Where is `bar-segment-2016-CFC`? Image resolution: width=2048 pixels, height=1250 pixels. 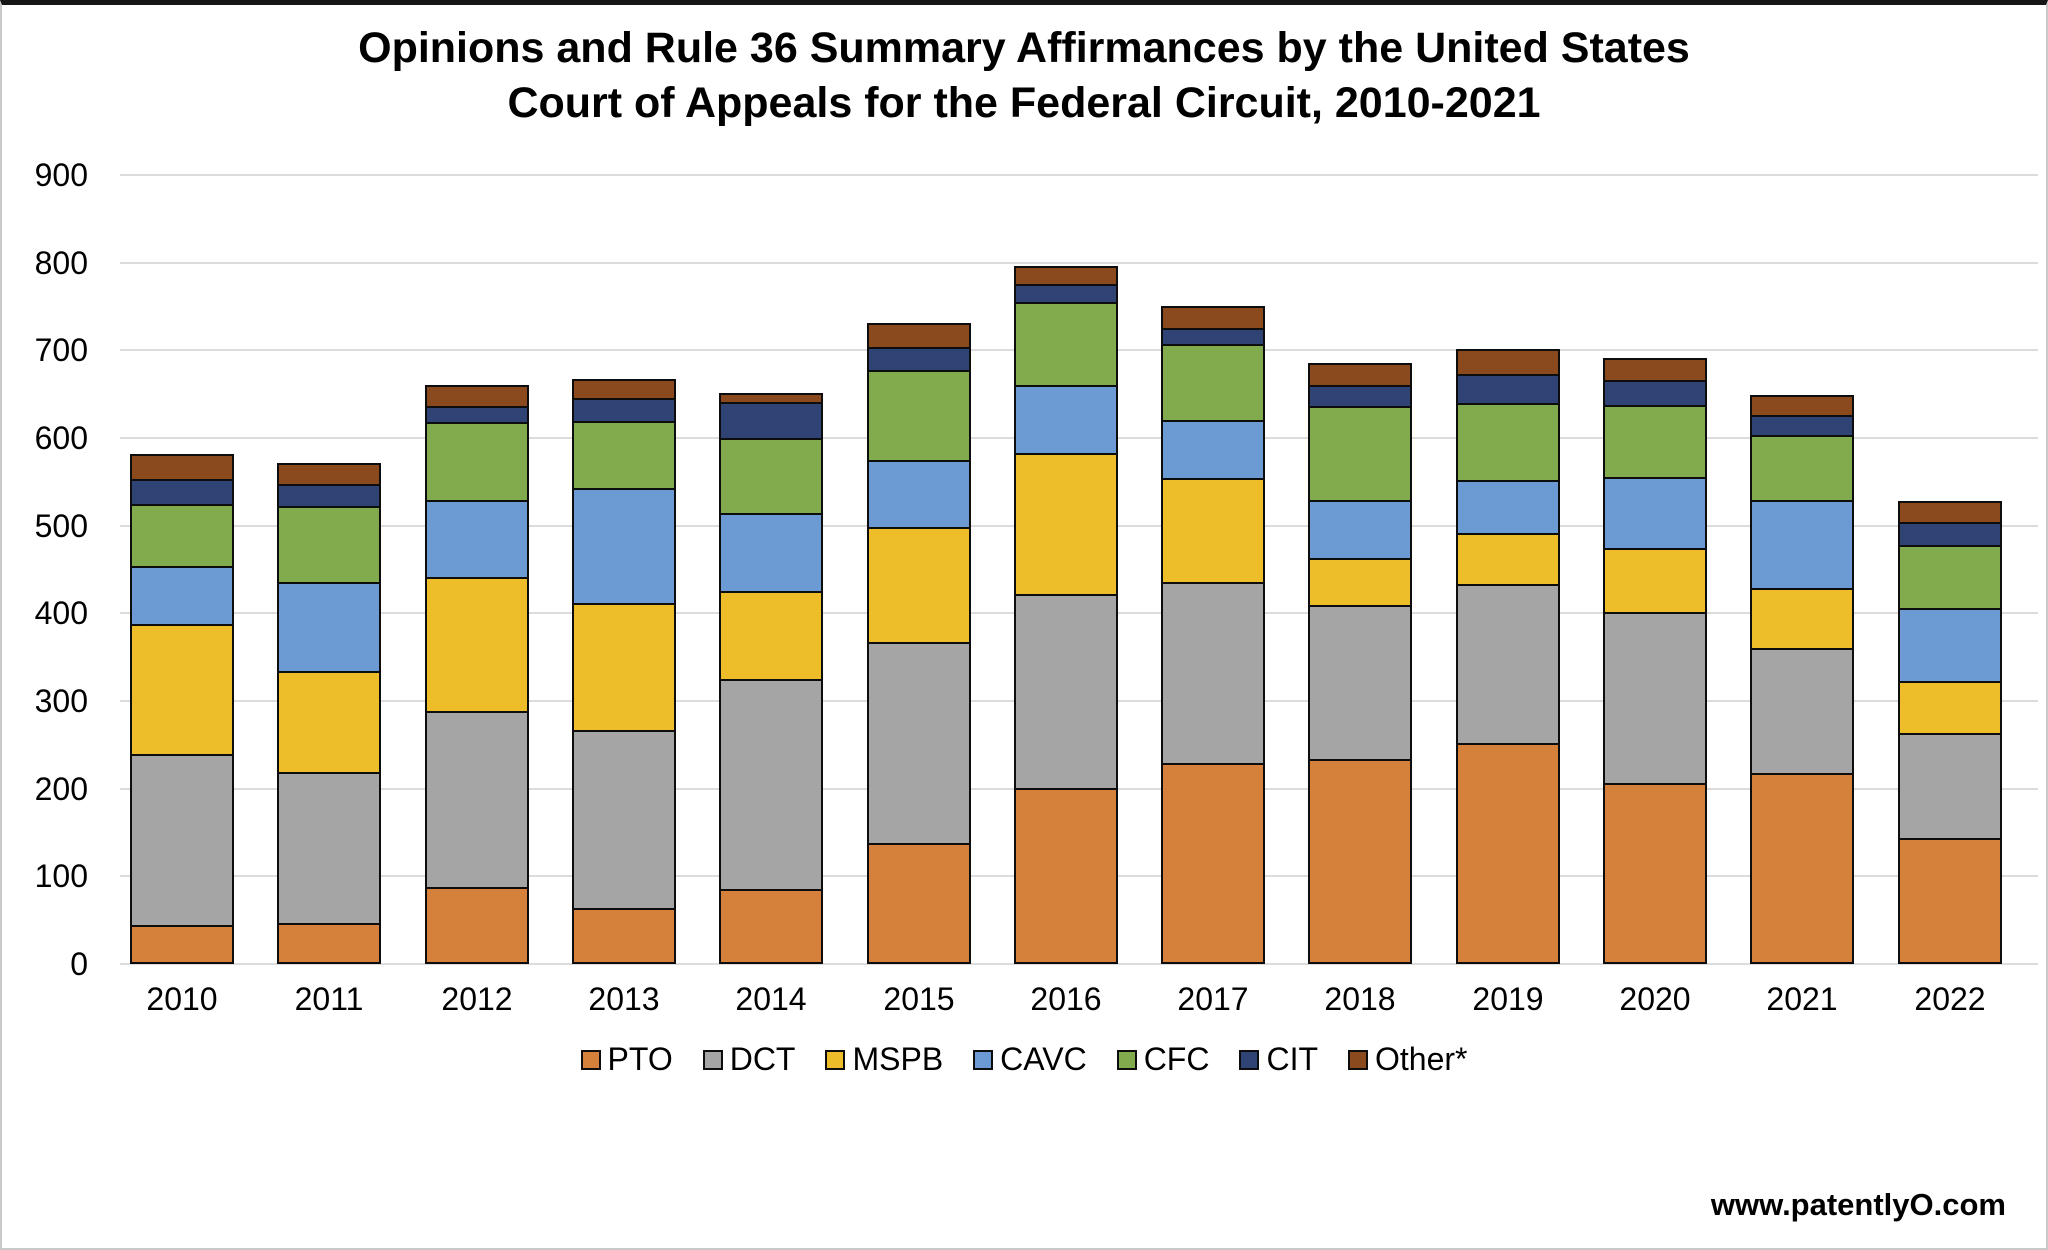 bar-segment-2016-CFC is located at coordinates (1066, 344).